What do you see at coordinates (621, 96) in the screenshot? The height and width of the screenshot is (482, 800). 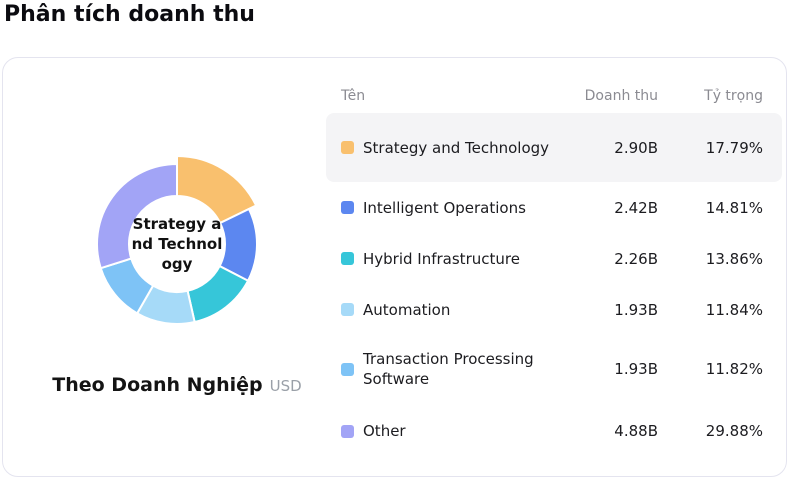 I see `header-revenue: Doanh thu` at bounding box center [621, 96].